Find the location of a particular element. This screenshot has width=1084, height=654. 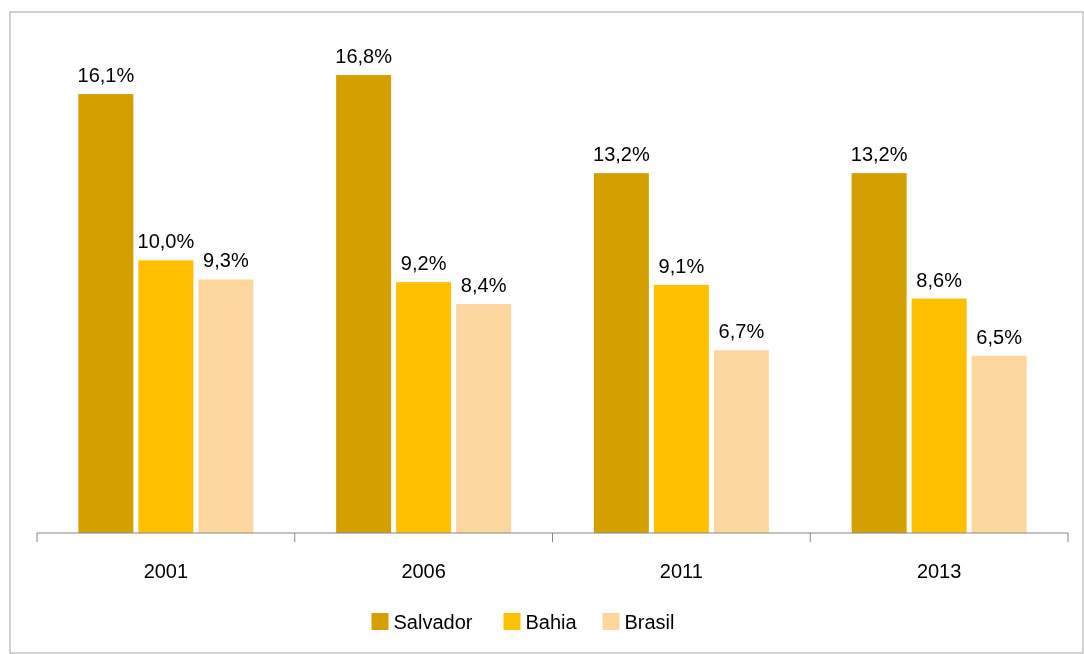

x-tick-label: 2006 is located at coordinates (423, 571).